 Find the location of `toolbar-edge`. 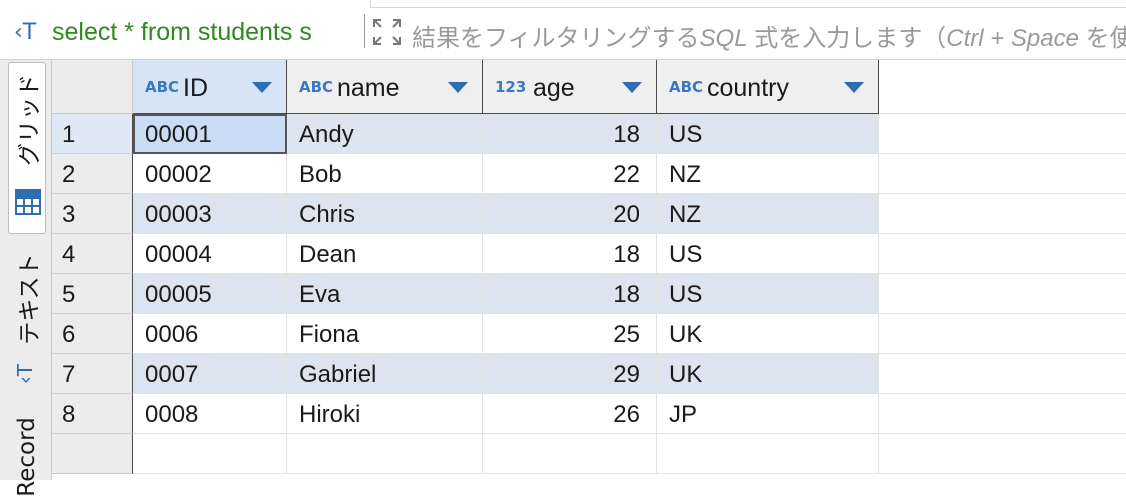

toolbar-edge is located at coordinates (748, 4).